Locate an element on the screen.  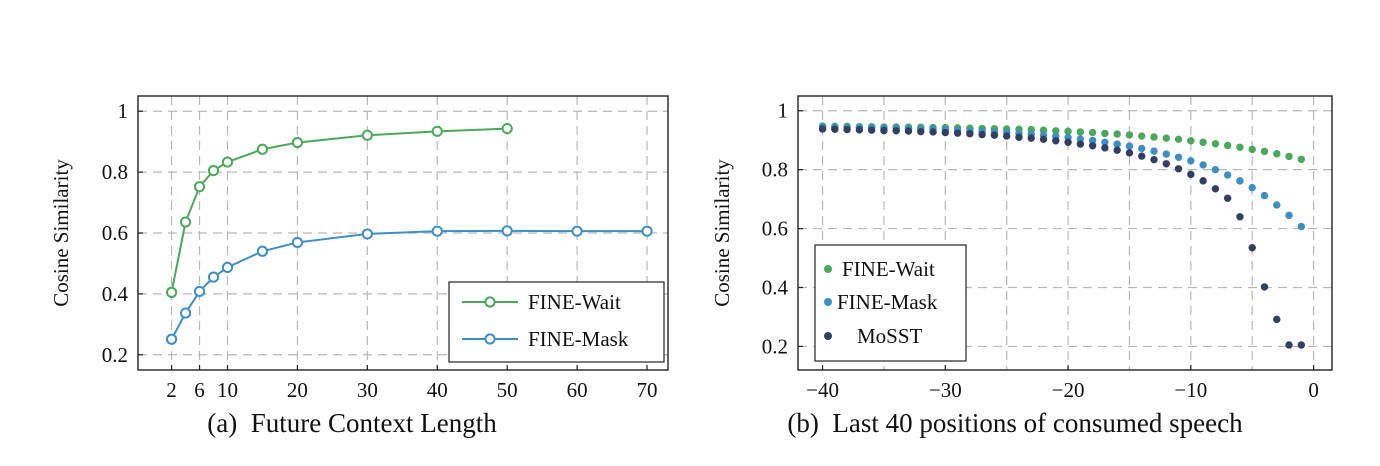
panel-b-xtick-label: −30 is located at coordinates (945, 390).